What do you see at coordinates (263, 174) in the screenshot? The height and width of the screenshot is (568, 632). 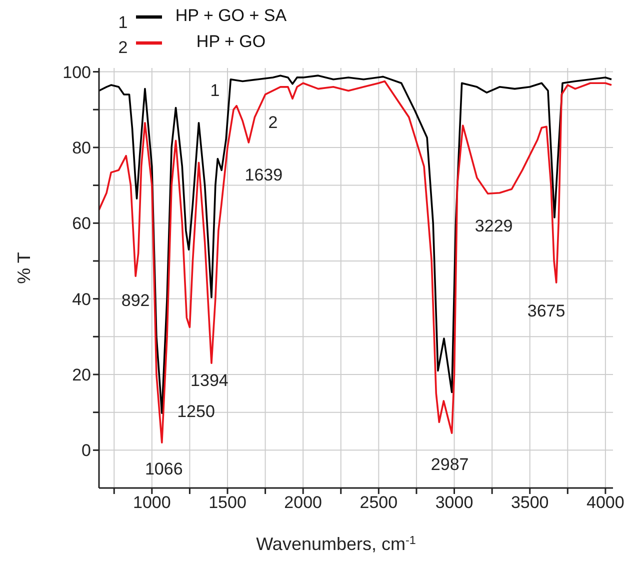 I see `annotation: 1639` at bounding box center [263, 174].